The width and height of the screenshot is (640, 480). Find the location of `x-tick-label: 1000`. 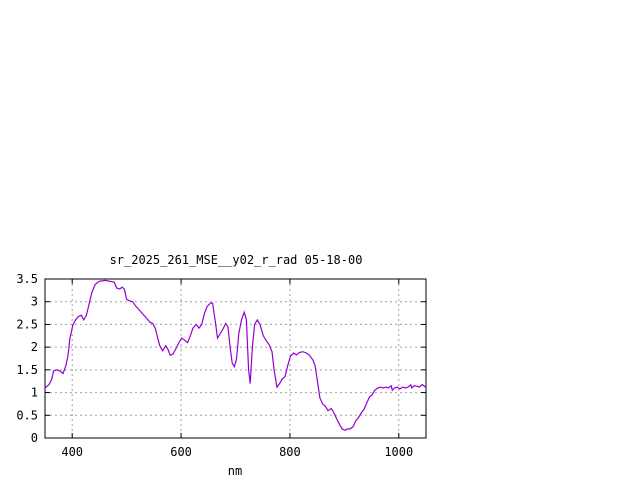

x-tick-label: 1000 is located at coordinates (398, 452).